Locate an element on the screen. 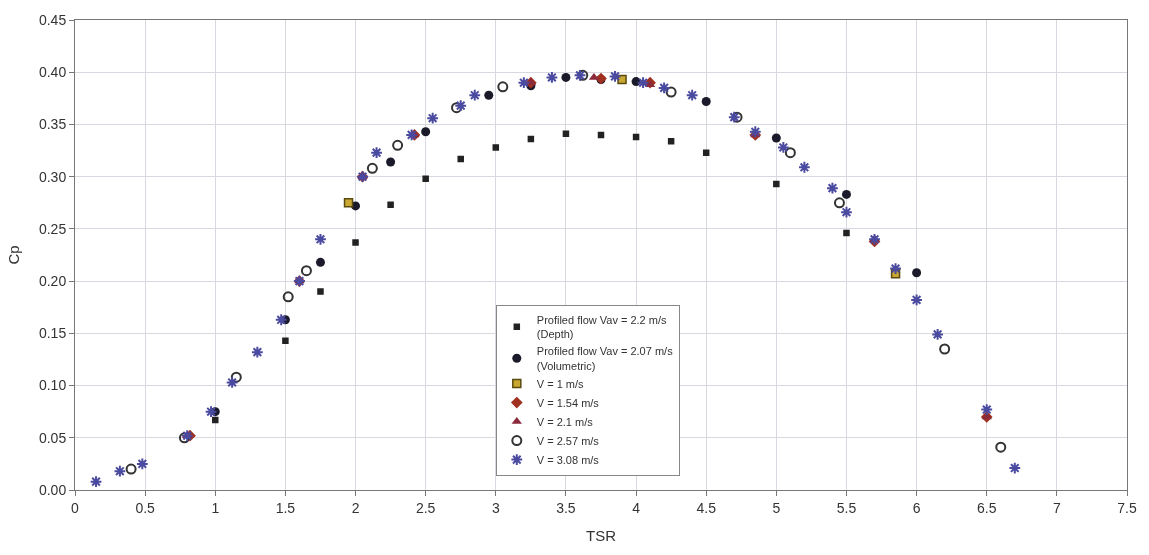 The width and height of the screenshot is (1149, 555). x-tick-label: 1 is located at coordinates (215, 507).